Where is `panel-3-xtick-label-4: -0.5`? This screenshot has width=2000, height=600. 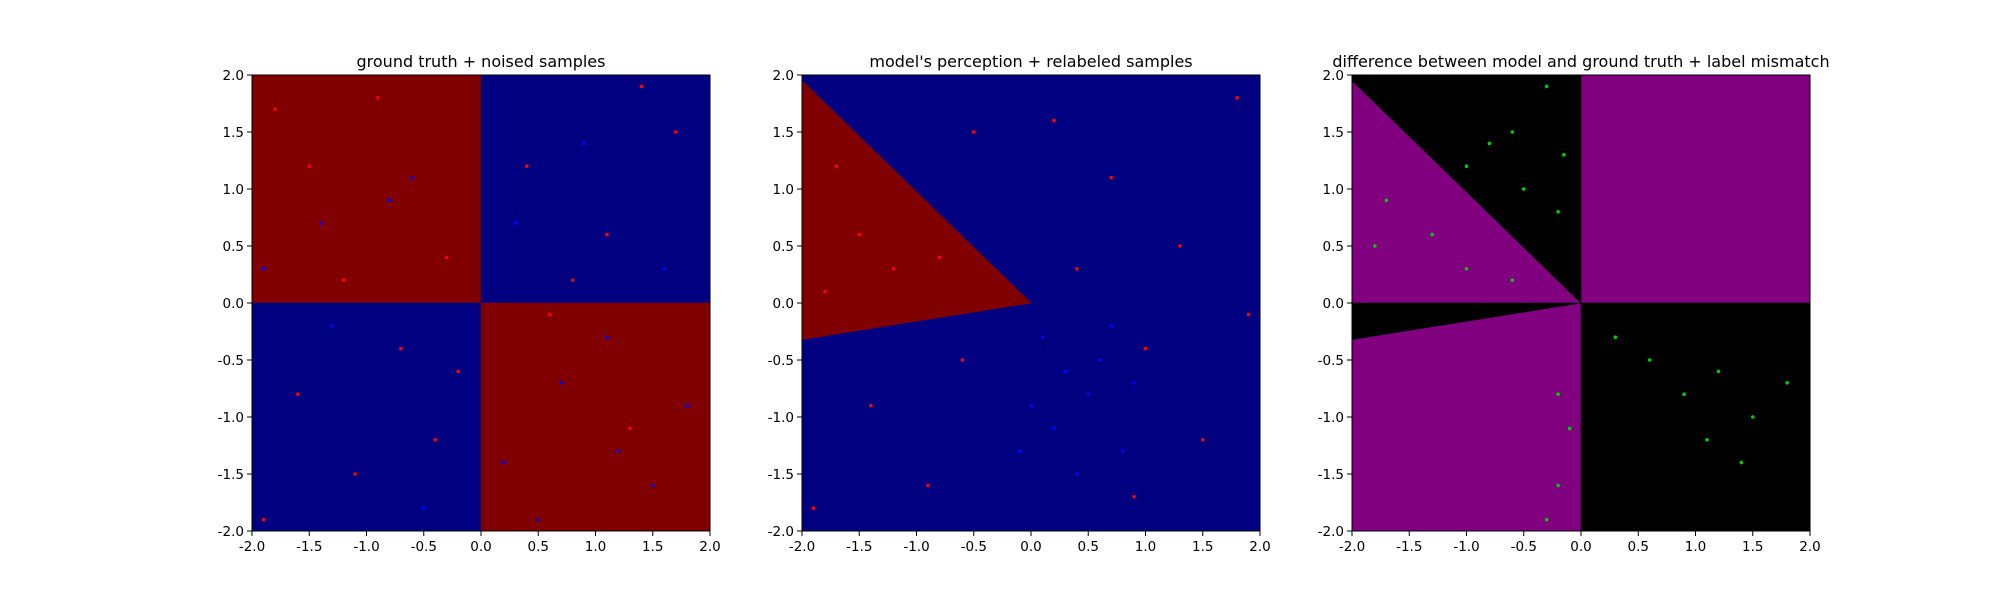
panel-3-xtick-label-4: -0.5 is located at coordinates (1524, 547).